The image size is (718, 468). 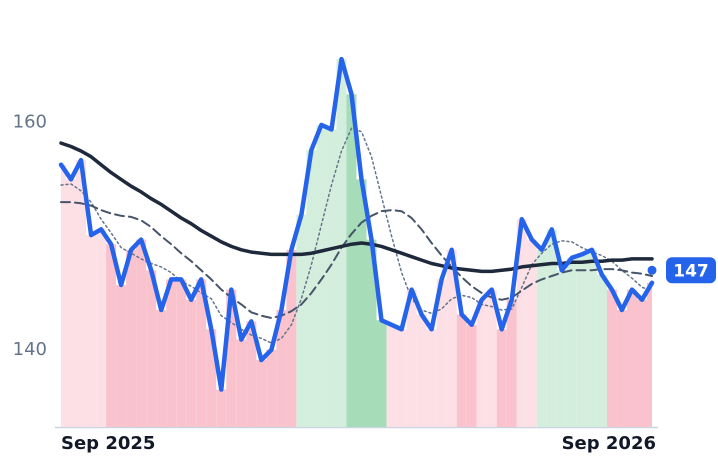 I want to click on current-price-dot, so click(x=652, y=270).